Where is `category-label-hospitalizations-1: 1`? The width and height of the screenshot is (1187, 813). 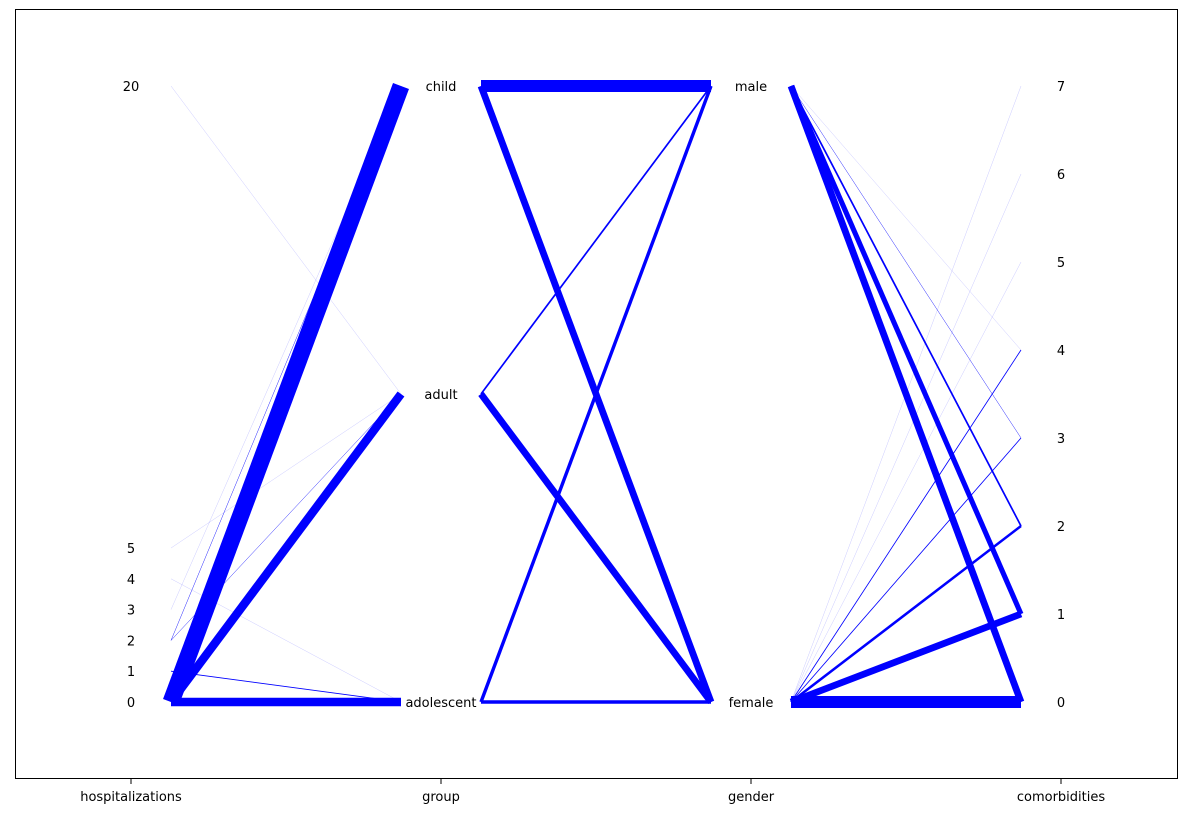 category-label-hospitalizations-1: 1 is located at coordinates (131, 672).